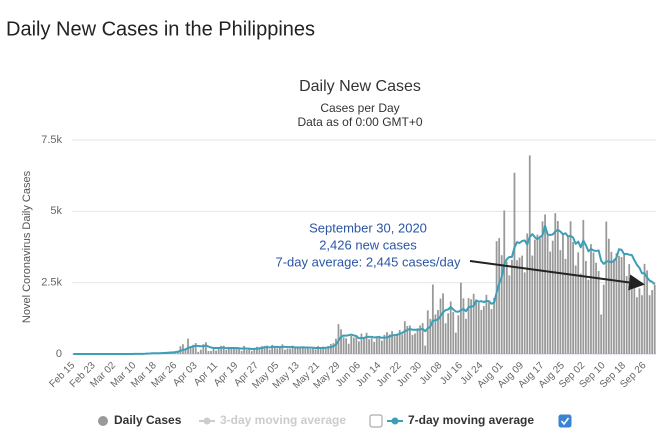 The width and height of the screenshot is (665, 442). Describe the element at coordinates (56, 211) in the screenshot. I see `y-tick-label: 5k` at that location.